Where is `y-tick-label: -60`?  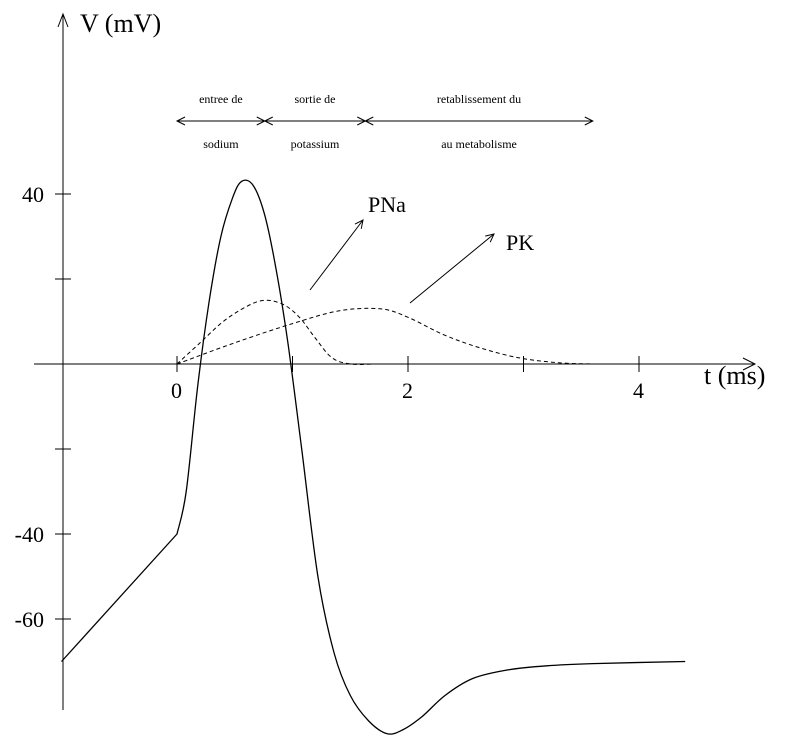
y-tick-label: -60 is located at coordinates (29, 619).